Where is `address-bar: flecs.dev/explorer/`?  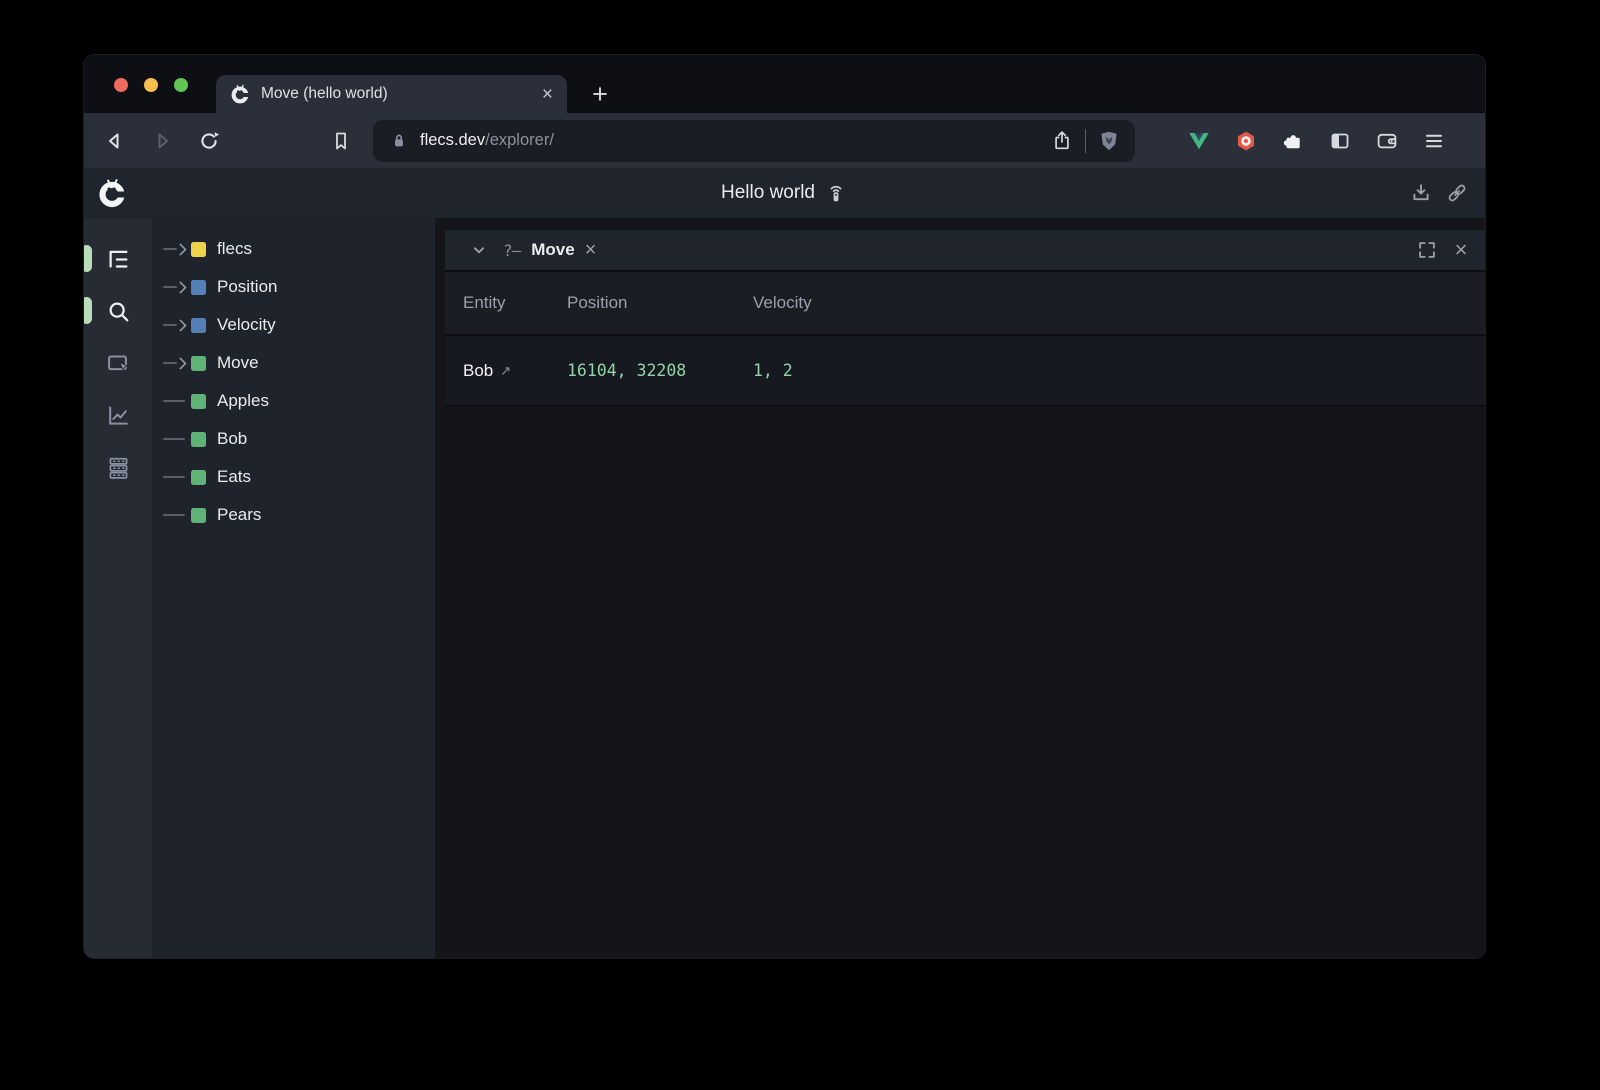 address-bar: flecs.dev/explorer/ is located at coordinates (754, 140).